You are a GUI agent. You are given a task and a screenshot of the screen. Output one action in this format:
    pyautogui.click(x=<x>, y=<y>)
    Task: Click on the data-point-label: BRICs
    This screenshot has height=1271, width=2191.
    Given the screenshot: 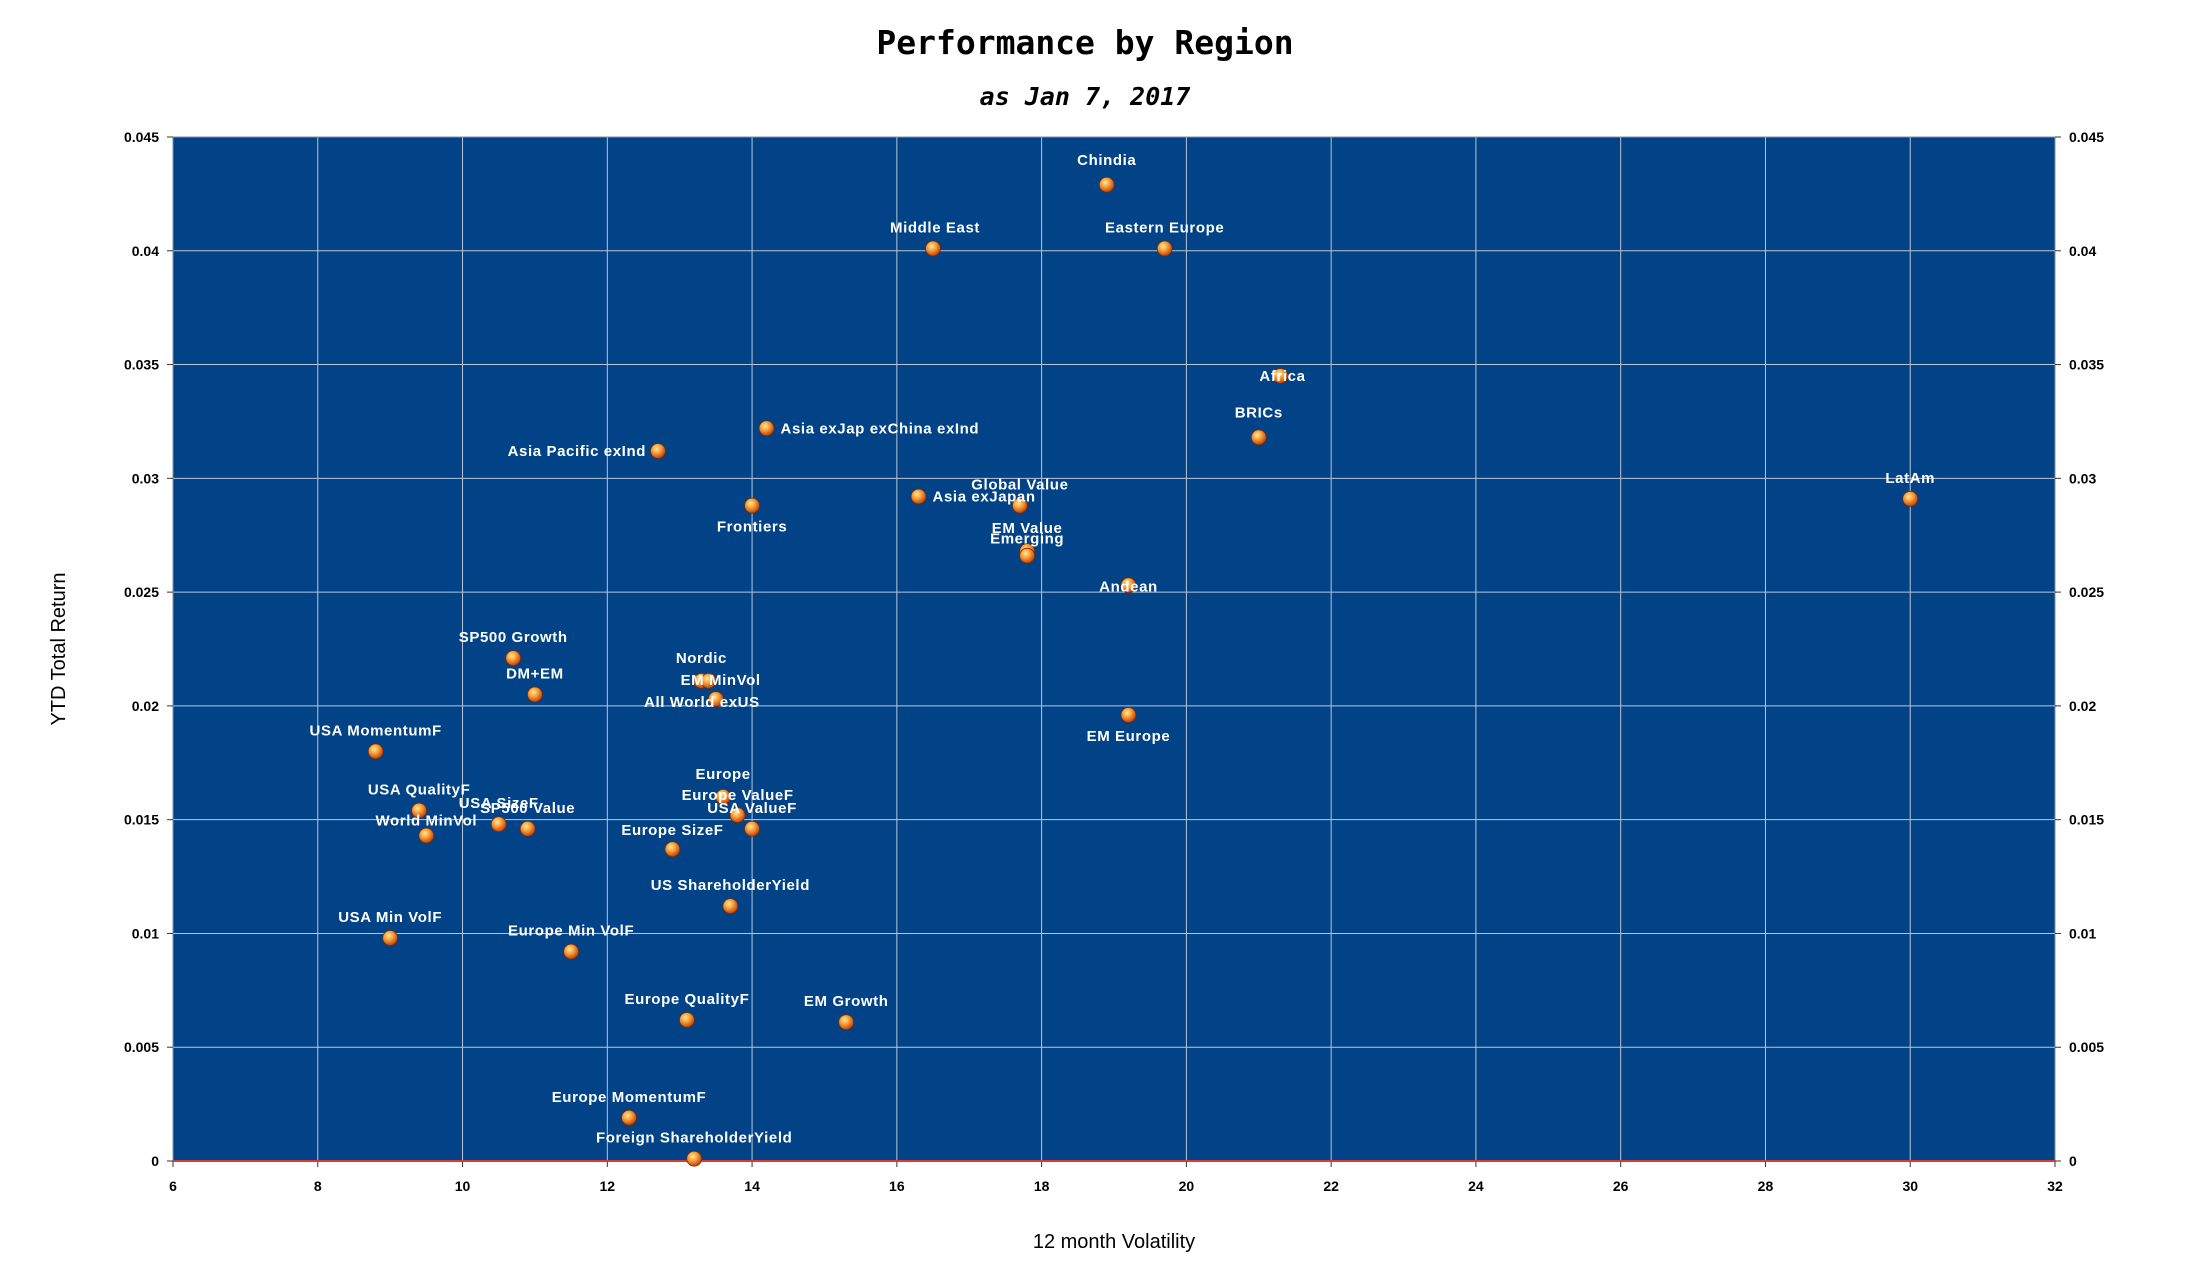 What is the action you would take?
    pyautogui.click(x=1259, y=412)
    